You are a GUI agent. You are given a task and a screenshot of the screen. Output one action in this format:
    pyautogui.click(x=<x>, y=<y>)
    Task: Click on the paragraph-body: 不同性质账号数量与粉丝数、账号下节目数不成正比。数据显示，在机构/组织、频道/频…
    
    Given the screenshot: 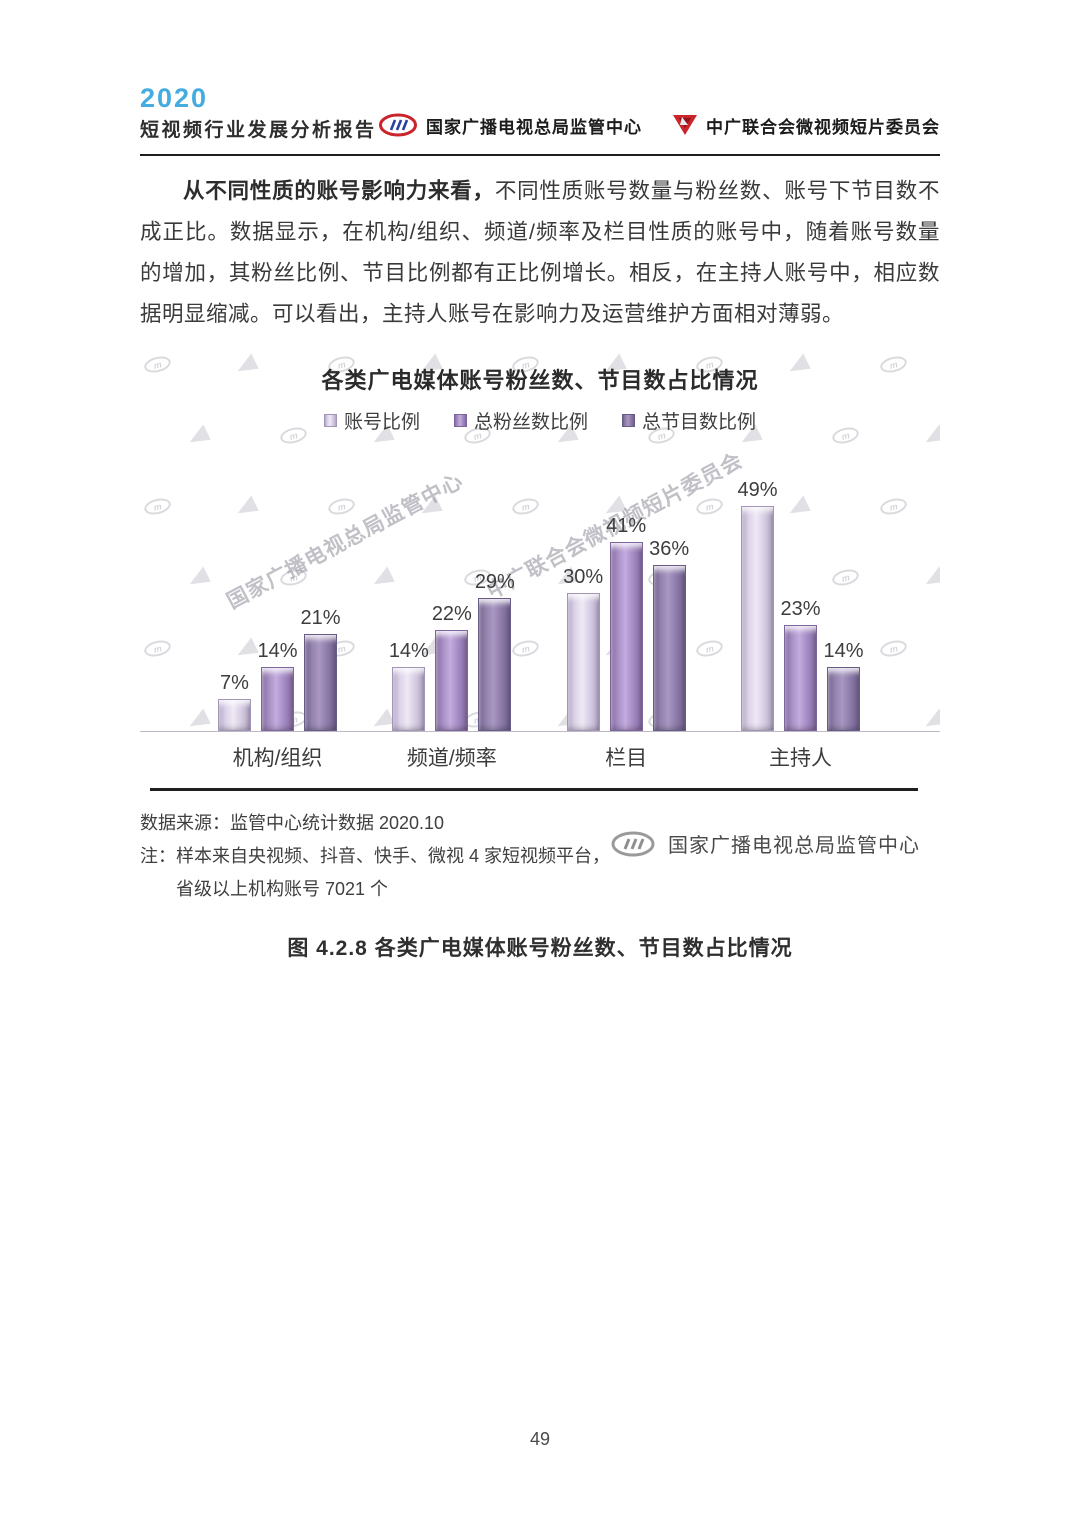 What is the action you would take?
    pyautogui.click(x=540, y=252)
    